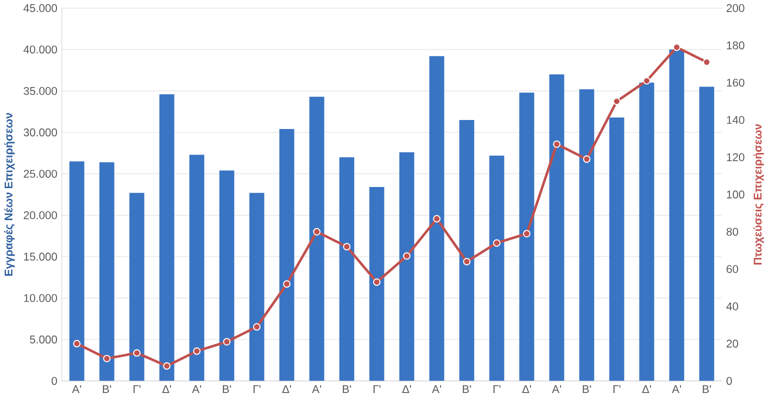  I want to click on y-tick-label: 0, so click(55, 380).